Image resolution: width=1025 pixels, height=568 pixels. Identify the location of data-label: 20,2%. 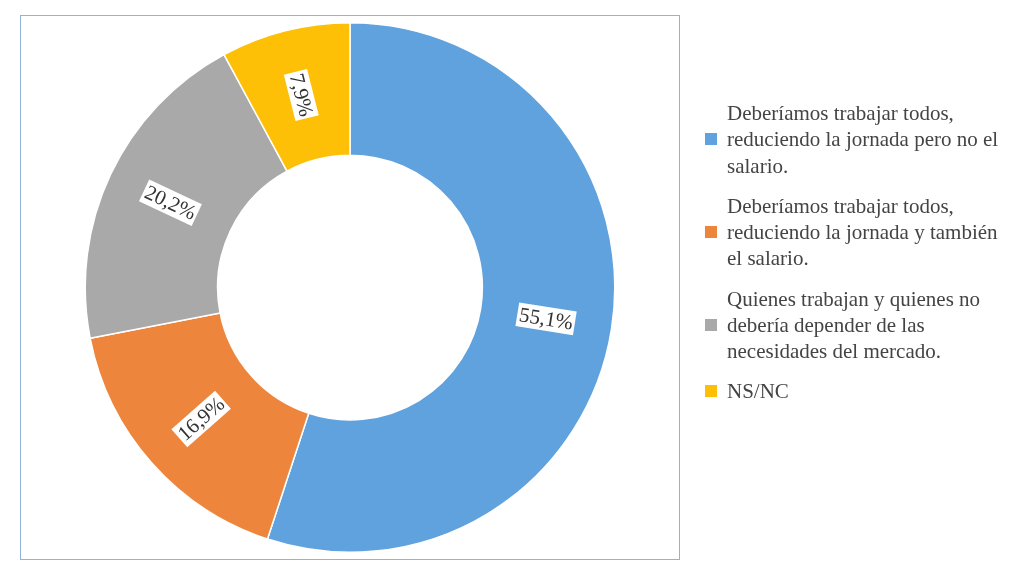
(171, 202).